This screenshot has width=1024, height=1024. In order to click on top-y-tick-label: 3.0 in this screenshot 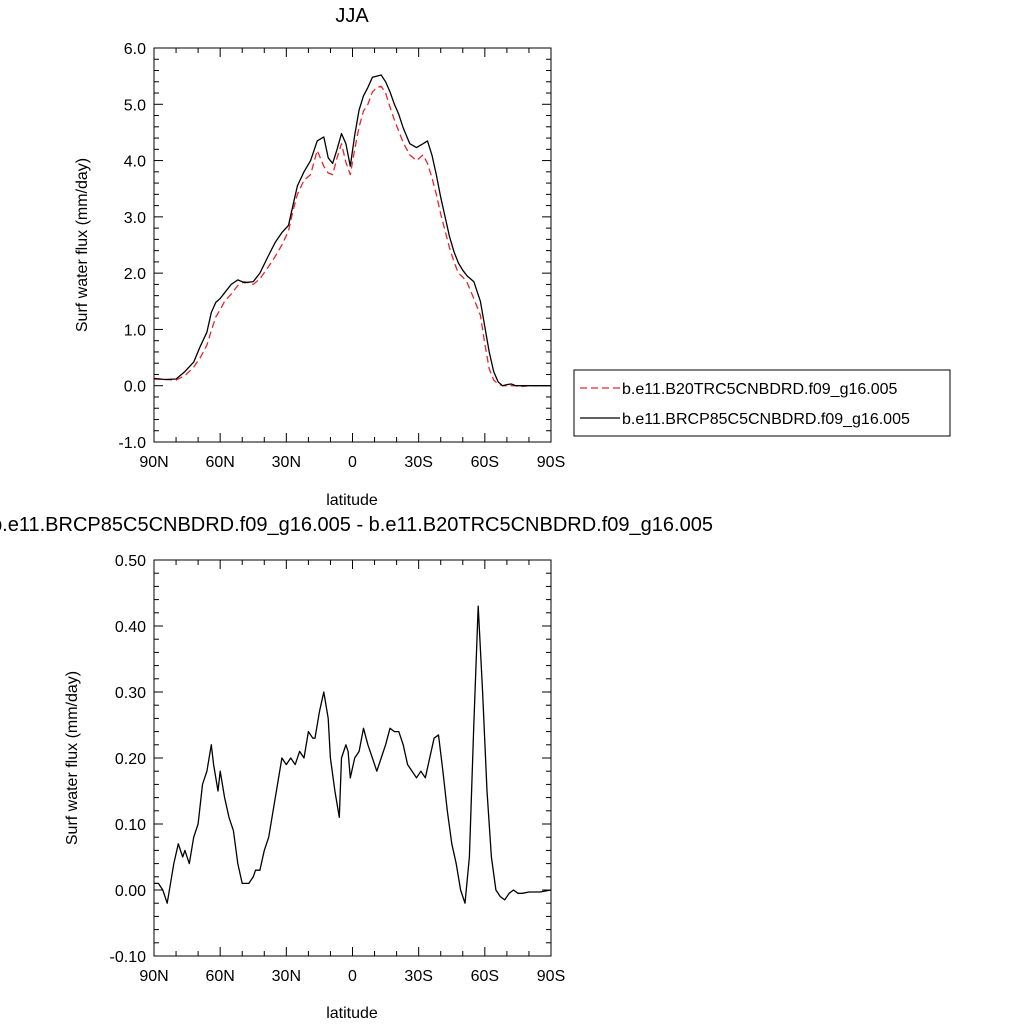, I will do `click(135, 218)`.